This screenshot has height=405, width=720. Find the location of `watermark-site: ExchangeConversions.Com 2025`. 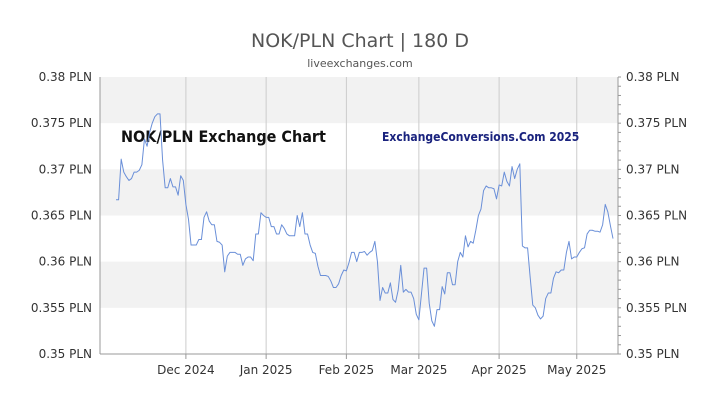

watermark-site: ExchangeConversions.Com 2025 is located at coordinates (480, 137).